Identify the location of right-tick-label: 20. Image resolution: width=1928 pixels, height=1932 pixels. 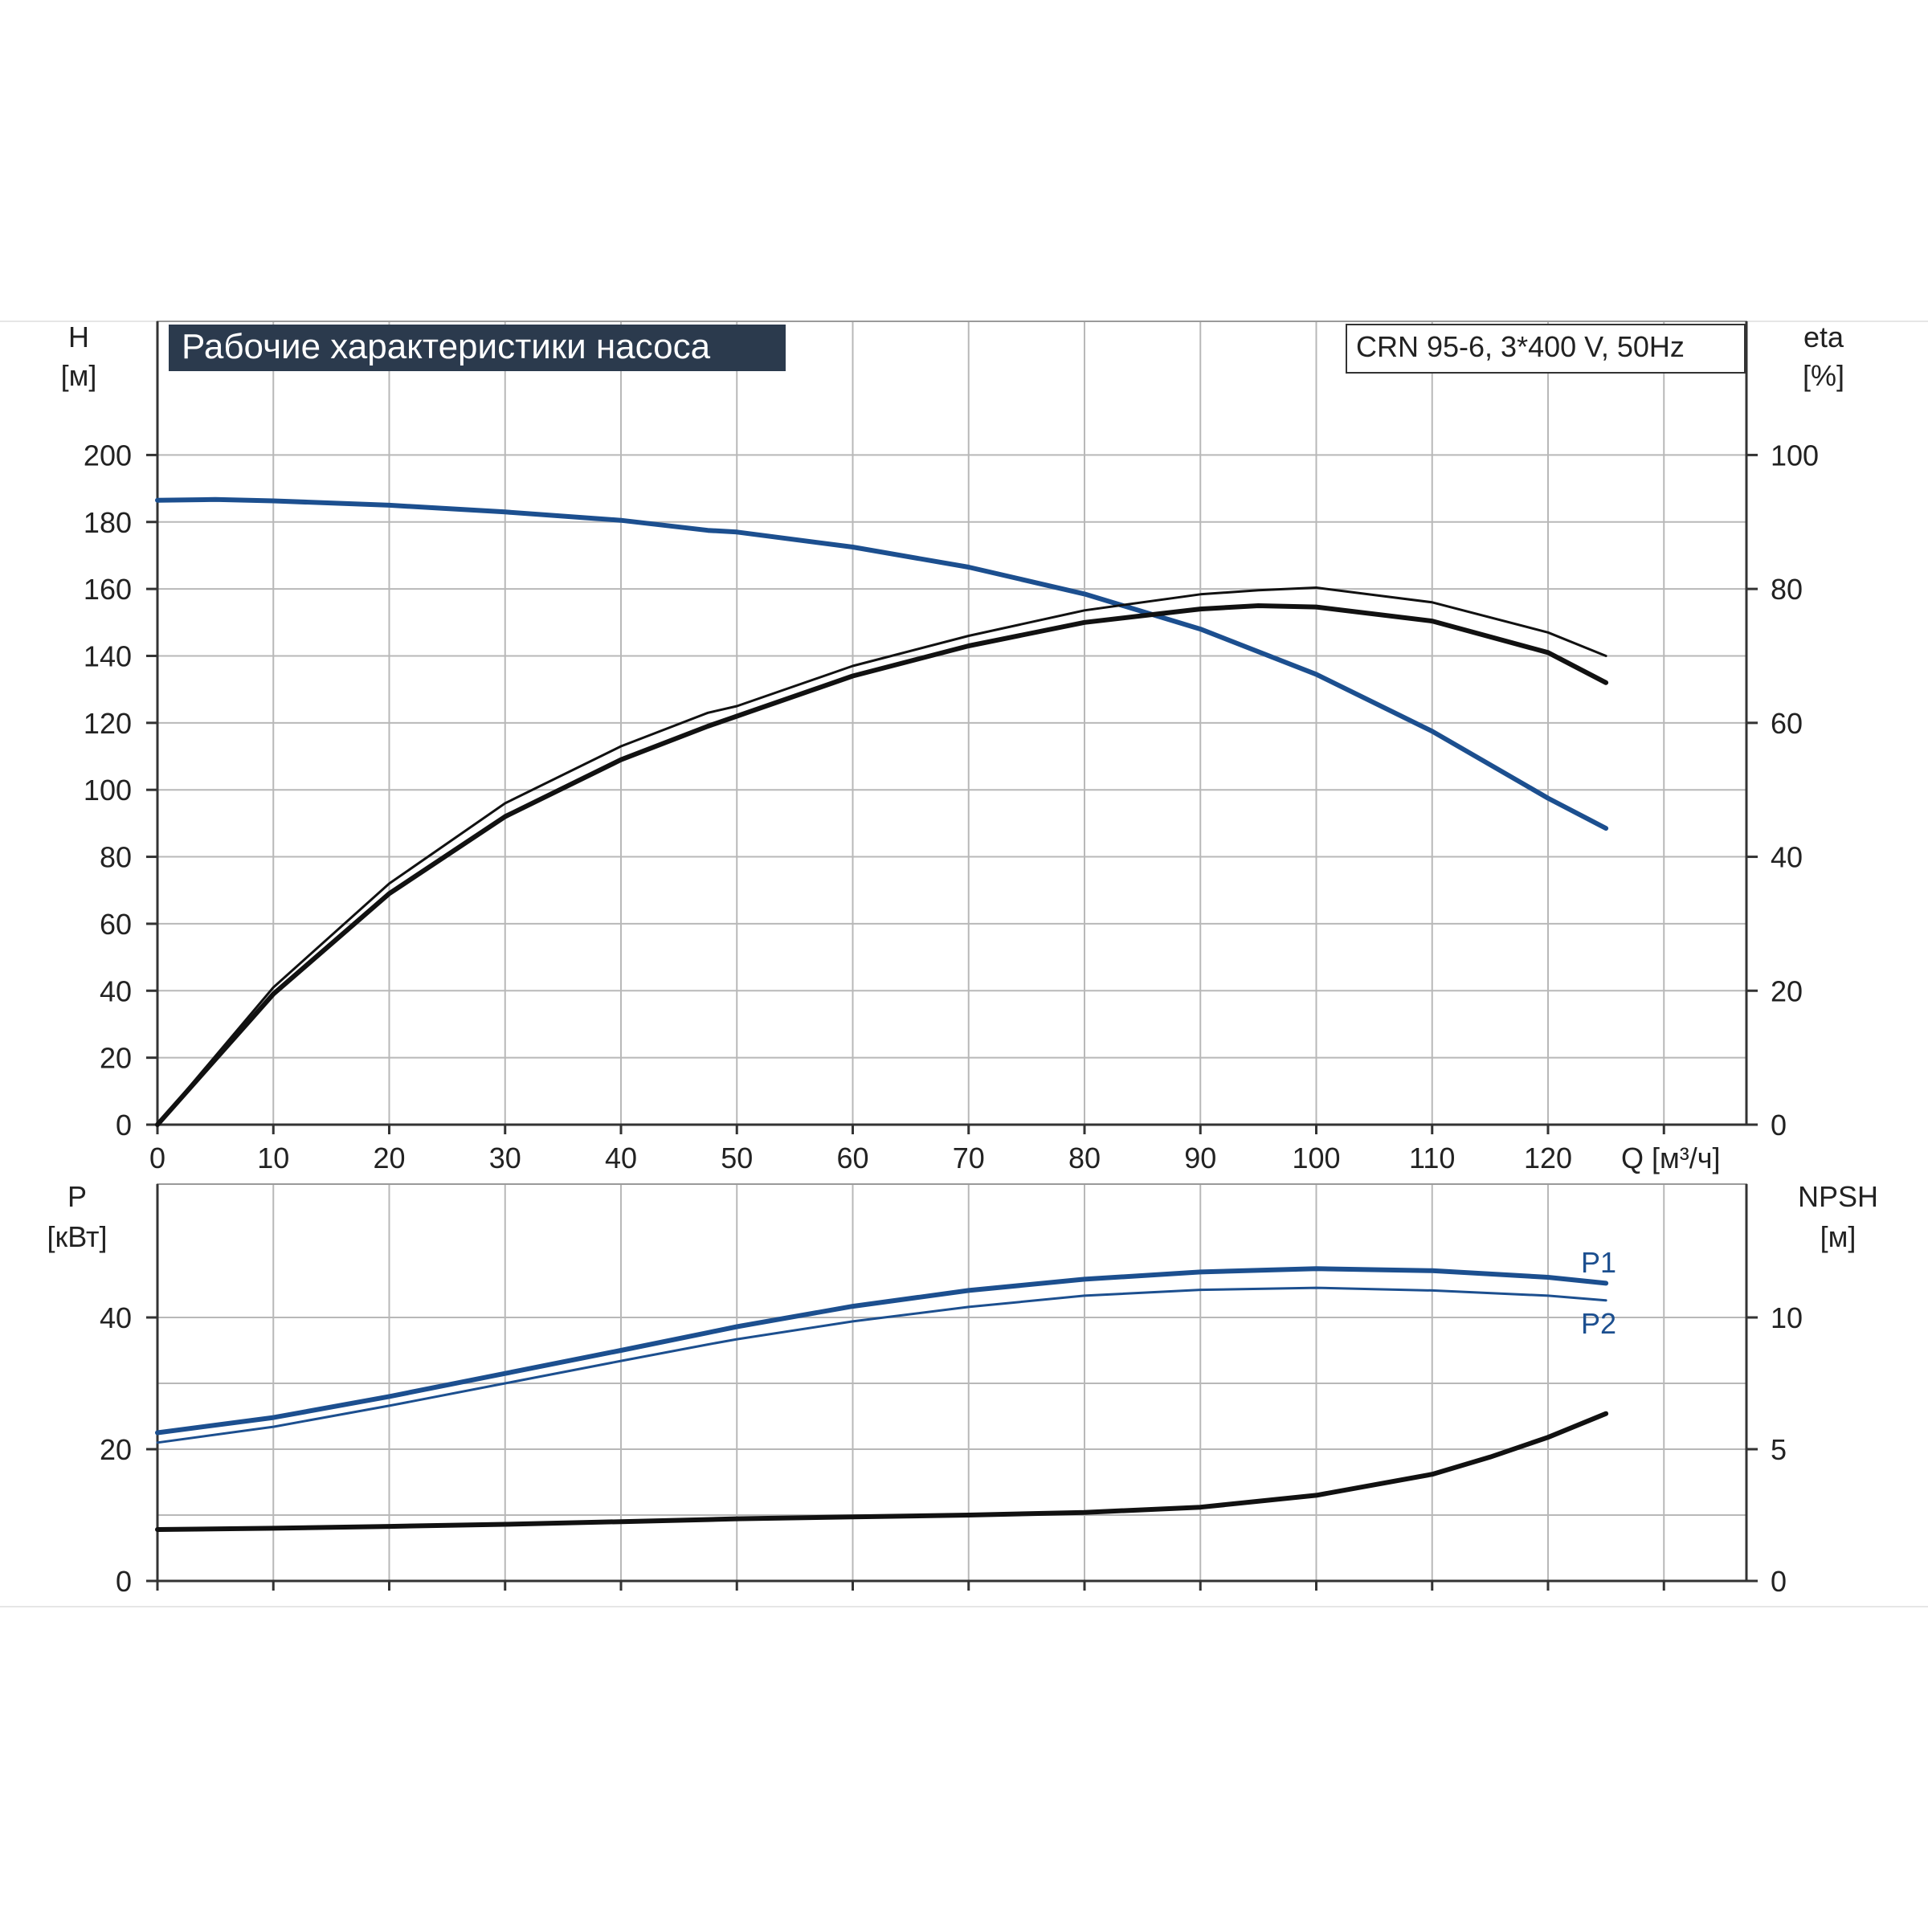
(1787, 990).